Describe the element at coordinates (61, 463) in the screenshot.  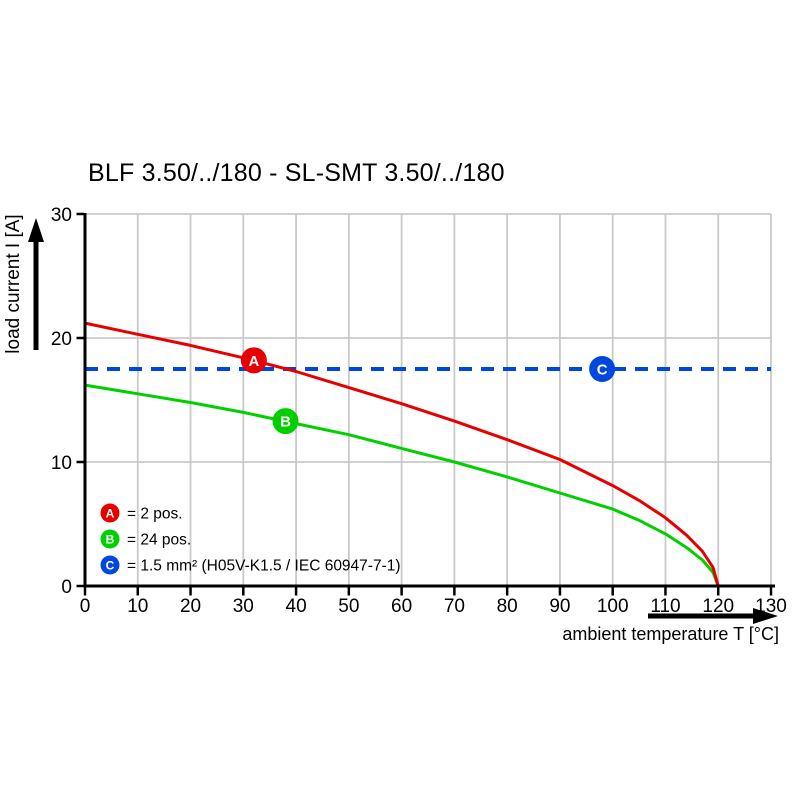
I see `y-tick-label: 10` at that location.